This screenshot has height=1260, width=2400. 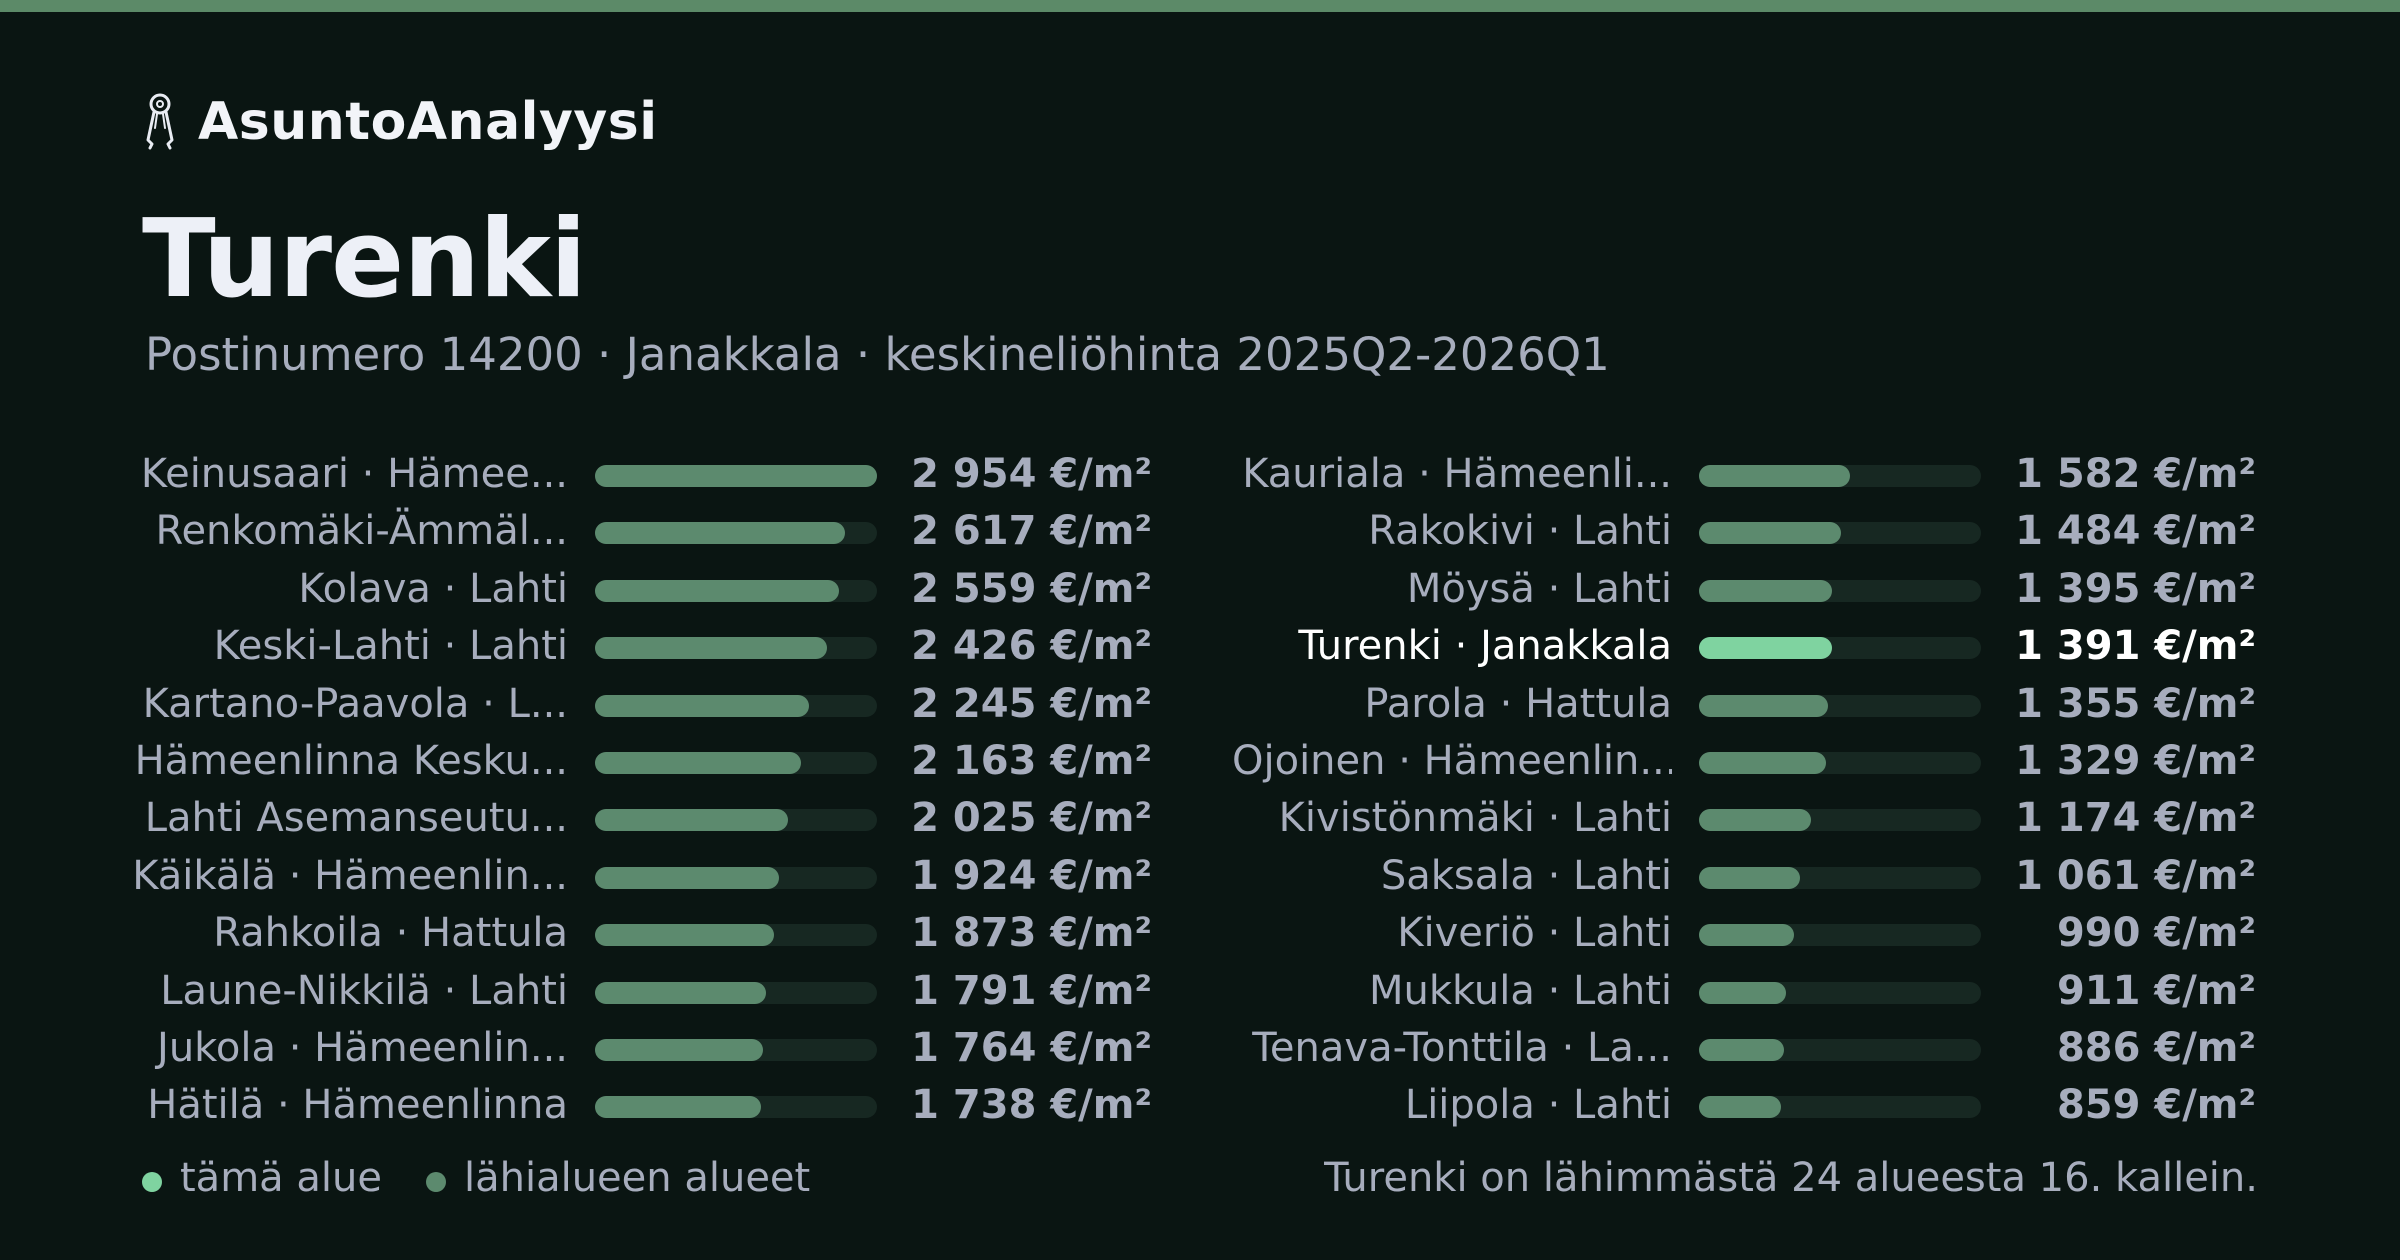 What do you see at coordinates (1200, 876) in the screenshot?
I see `bar-row: Saksala · Lahti 1 061 €/m²` at bounding box center [1200, 876].